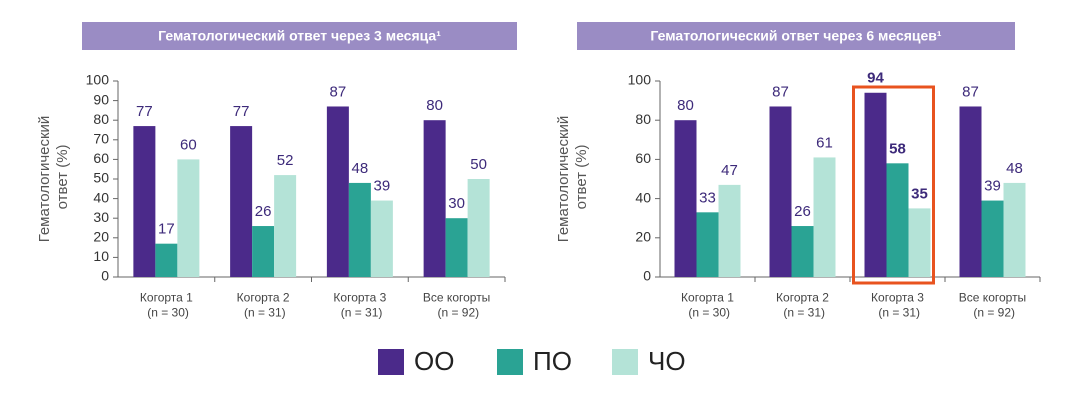  Describe the element at coordinates (552, 361) in the screenshot. I see `legend-label: ПО` at that location.